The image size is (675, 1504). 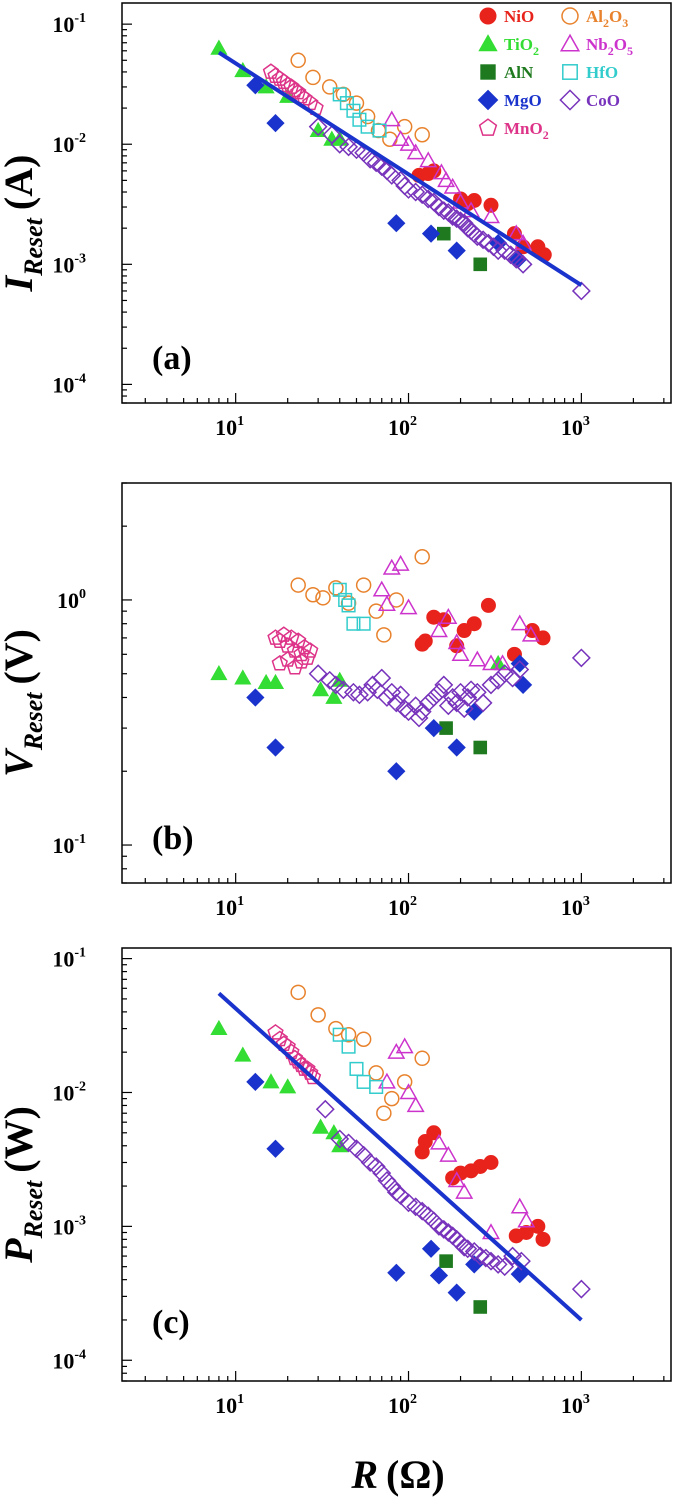 I want to click on x-tick-label: 10¹, so click(x=229, y=427).